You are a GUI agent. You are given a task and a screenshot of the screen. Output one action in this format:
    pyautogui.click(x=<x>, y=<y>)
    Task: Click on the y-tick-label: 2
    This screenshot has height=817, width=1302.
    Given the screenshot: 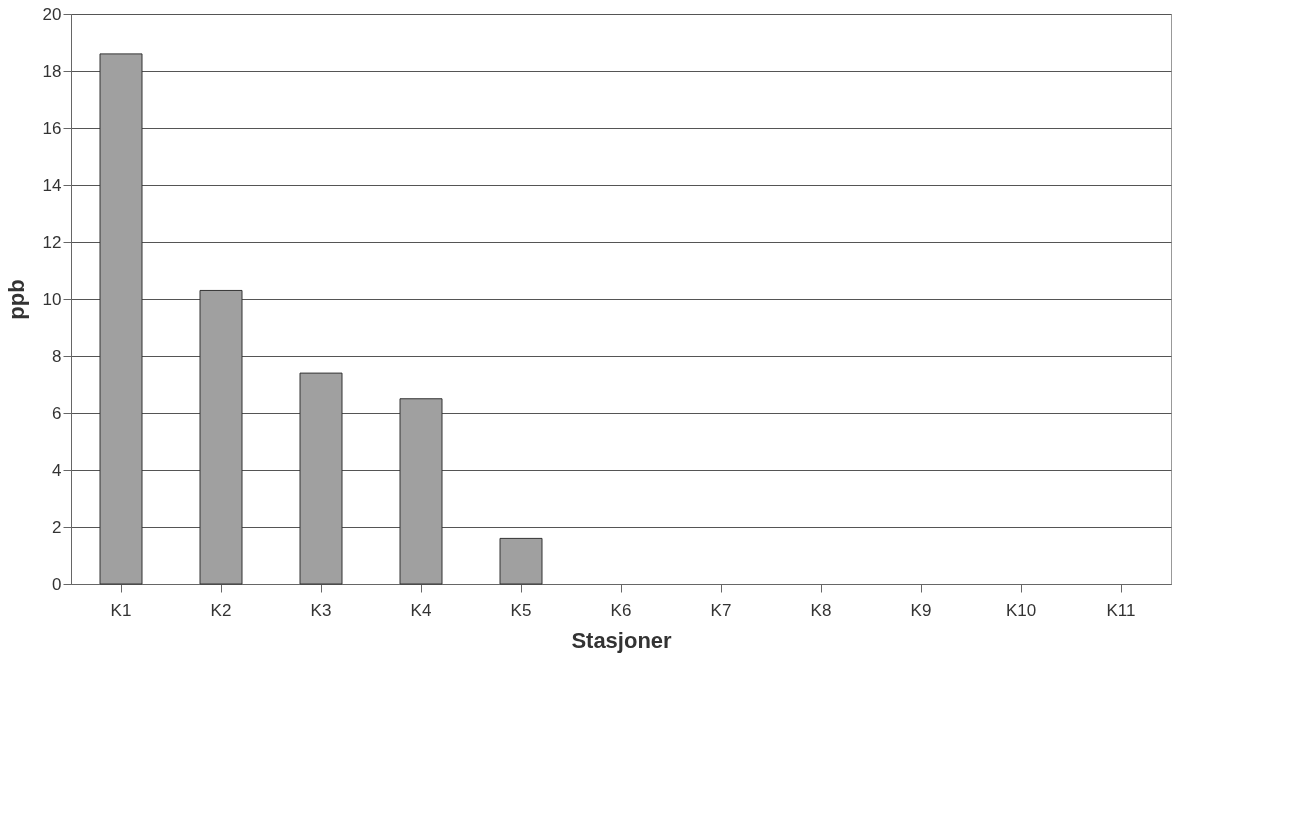 What is the action you would take?
    pyautogui.click(x=57, y=527)
    